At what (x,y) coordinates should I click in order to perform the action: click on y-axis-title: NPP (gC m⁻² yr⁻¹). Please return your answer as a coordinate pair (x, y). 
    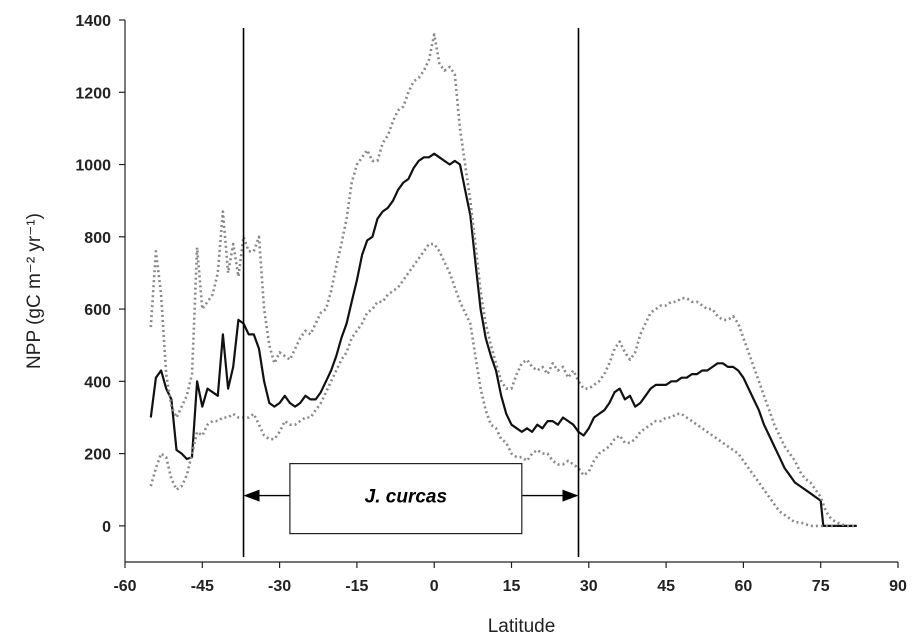
    Looking at the image, I should click on (34, 291).